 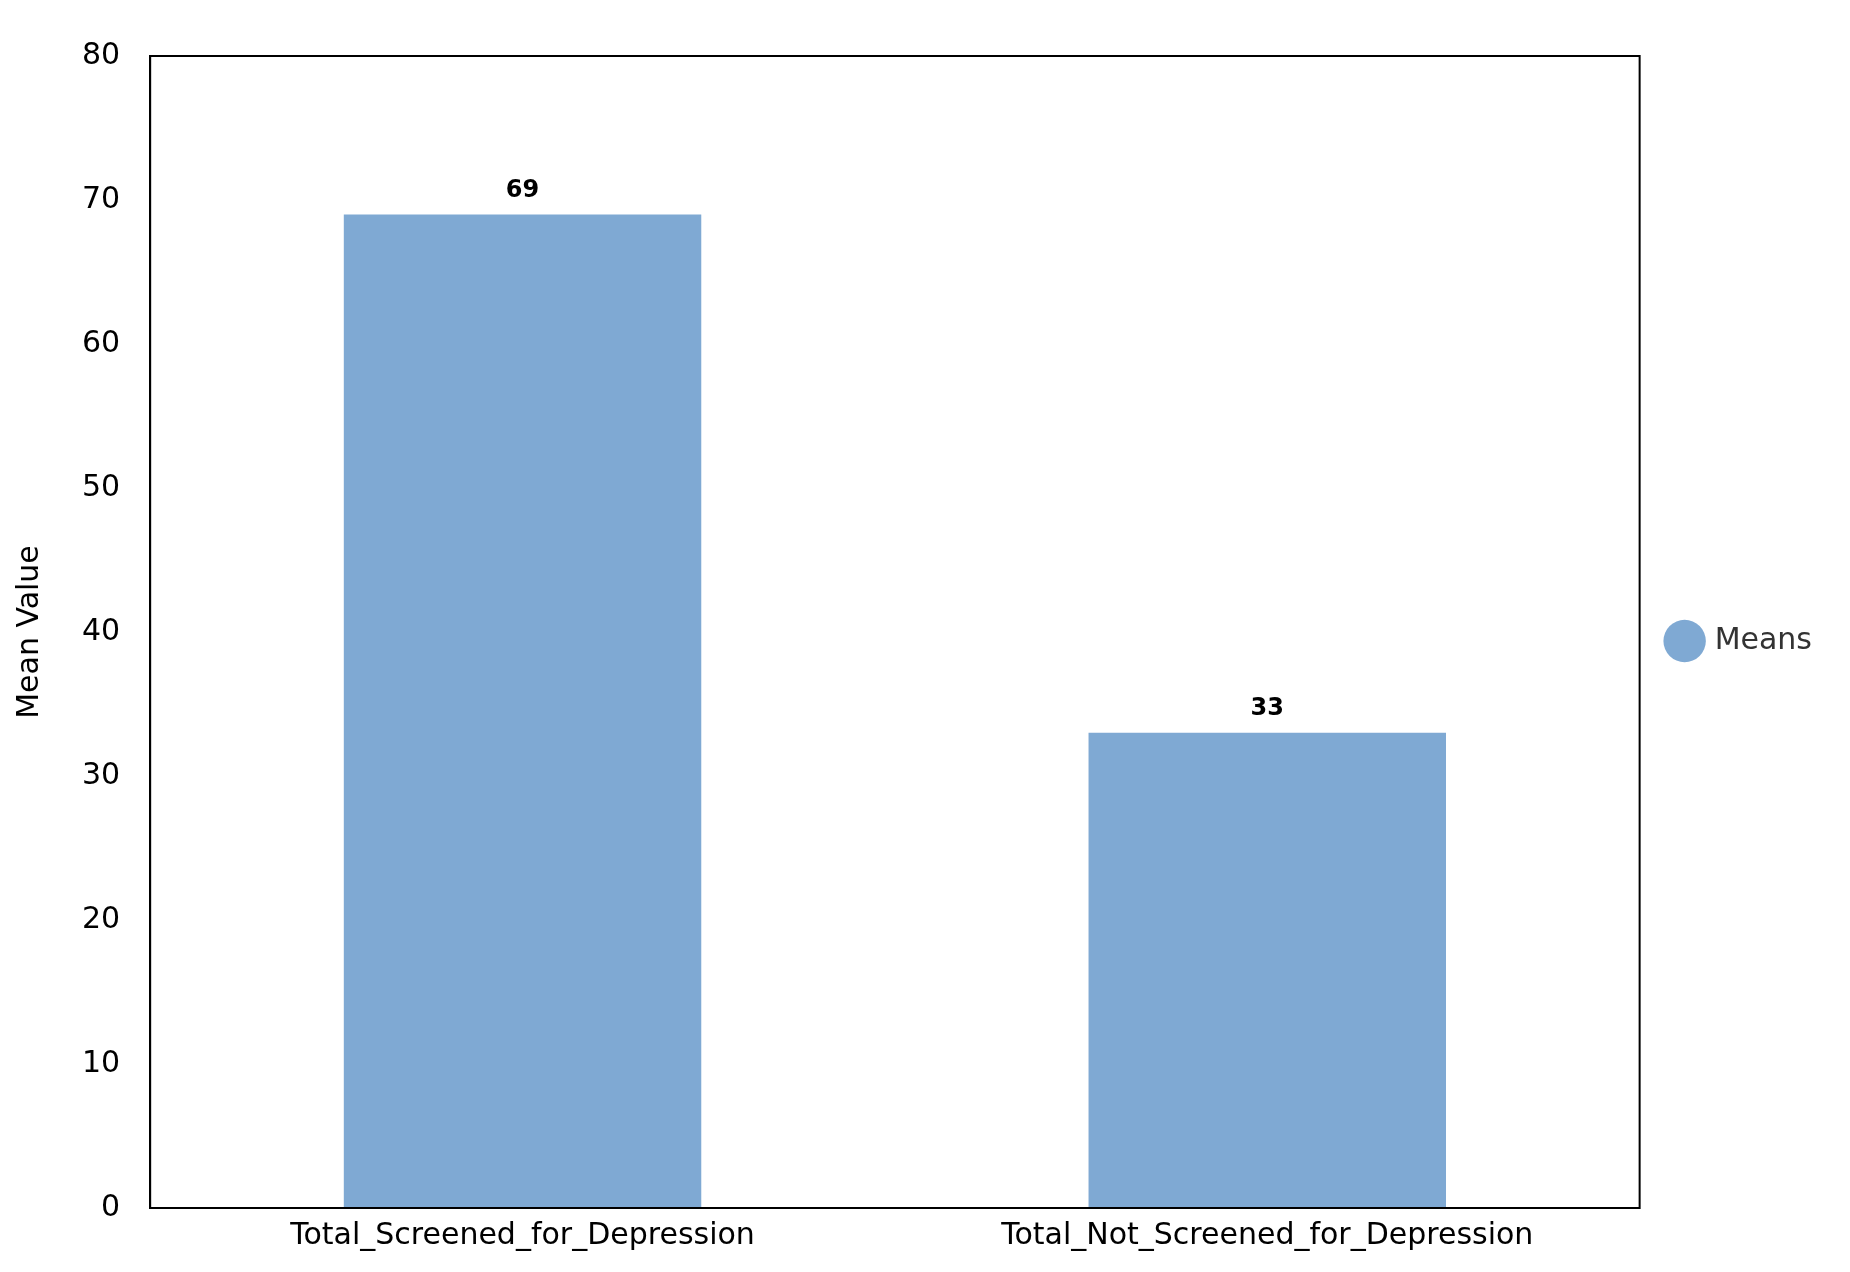 I want to click on y-tick-label: 70, so click(x=101, y=197).